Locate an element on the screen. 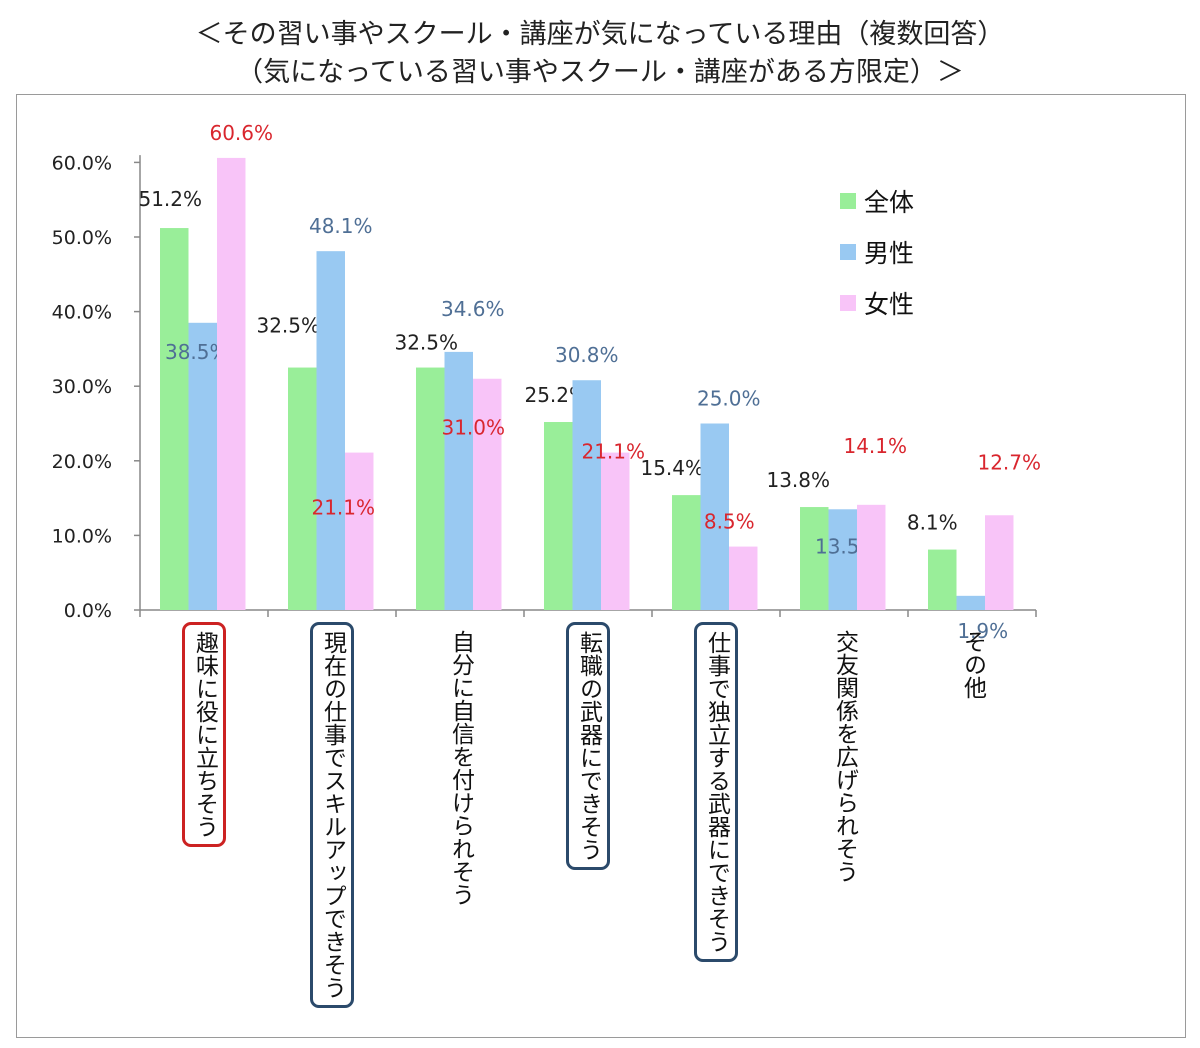  category-label: その他 is located at coordinates (972, 664).